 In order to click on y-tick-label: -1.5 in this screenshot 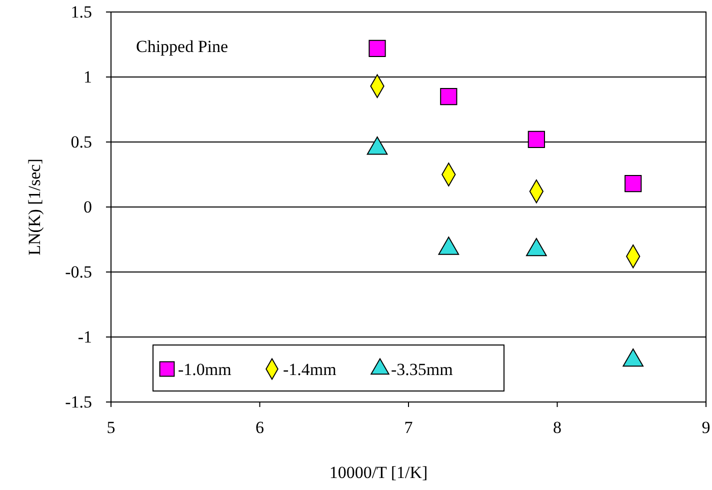, I will do `click(78, 402)`.